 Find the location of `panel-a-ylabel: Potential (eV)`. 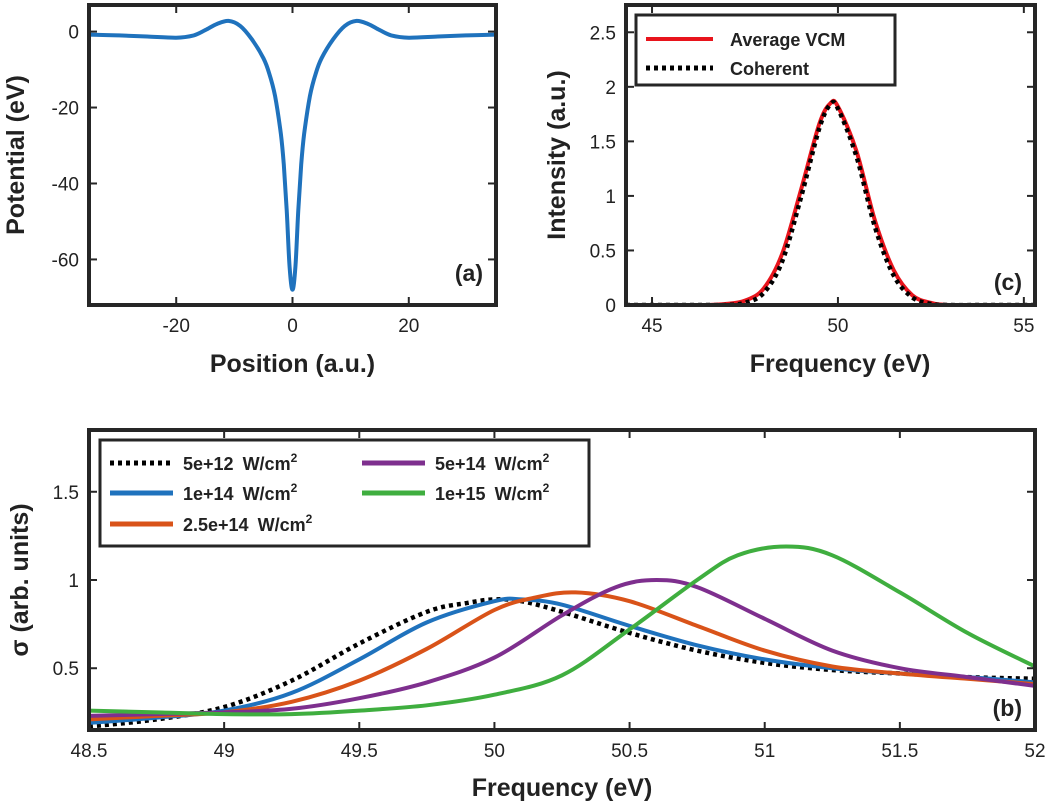

panel-a-ylabel: Potential (eV) is located at coordinates (16, 155).